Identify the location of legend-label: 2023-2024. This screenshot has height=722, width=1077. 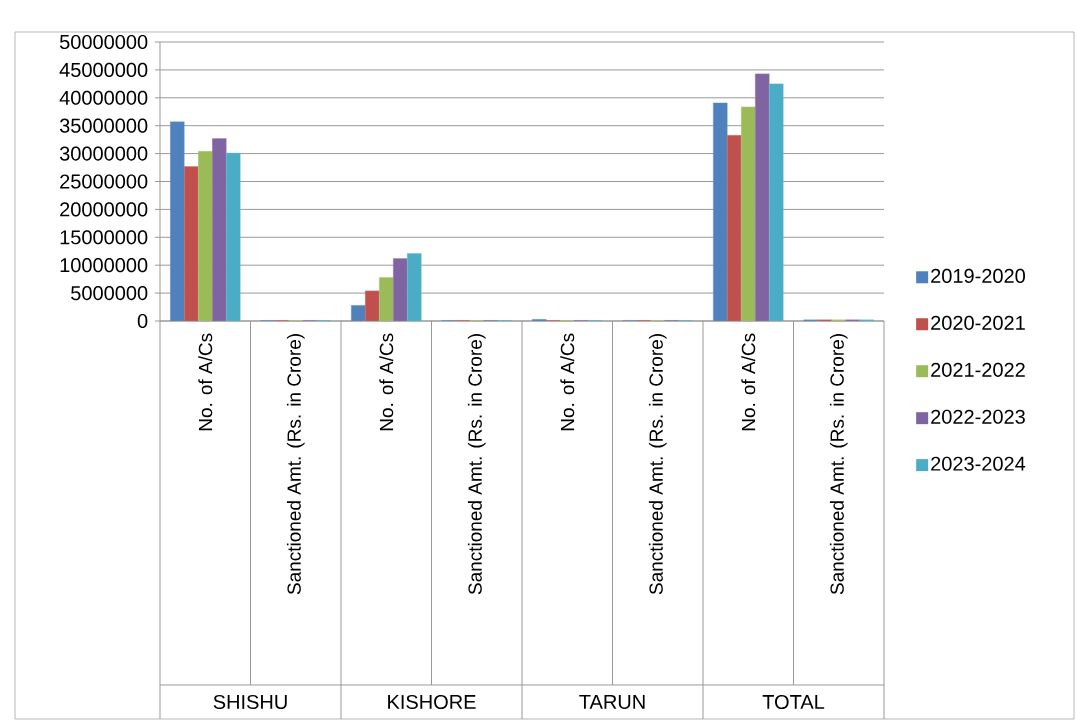
(978, 463).